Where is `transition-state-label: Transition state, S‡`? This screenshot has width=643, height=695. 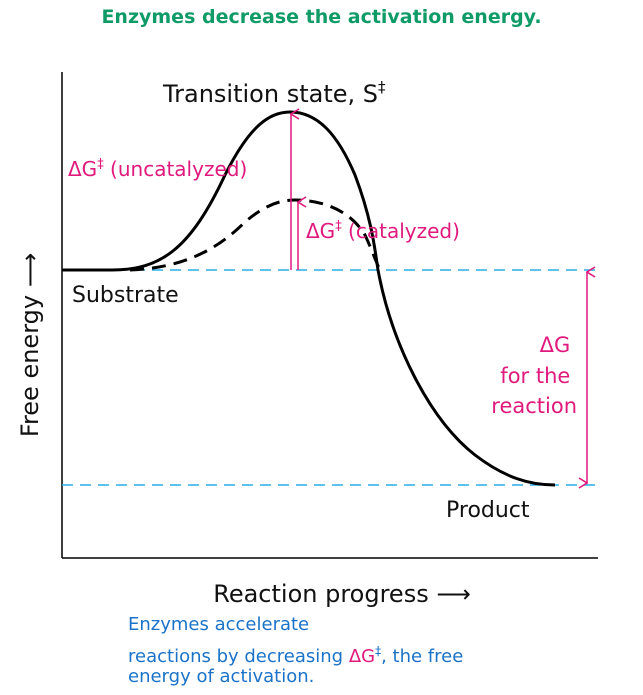 transition-state-label: Transition state, S‡ is located at coordinates (274, 93).